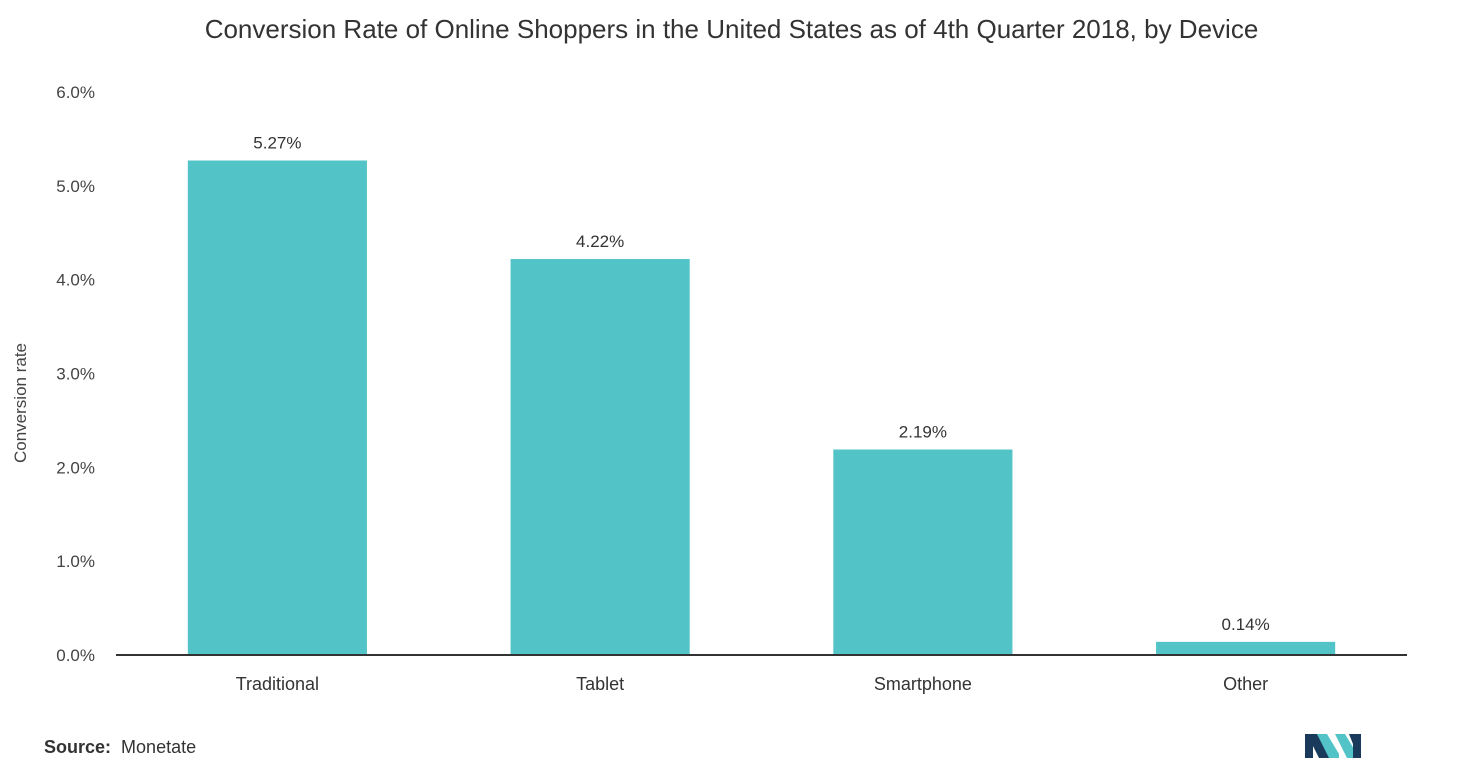 This screenshot has width=1463, height=775. Describe the element at coordinates (600, 684) in the screenshot. I see `x-tick-label: Tablet` at that location.